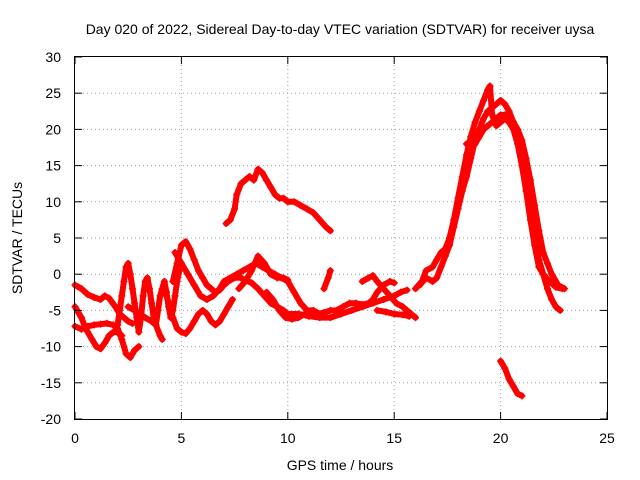 The height and width of the screenshot is (480, 640). What do you see at coordinates (607, 438) in the screenshot?
I see `x-tick-label: 25` at bounding box center [607, 438].